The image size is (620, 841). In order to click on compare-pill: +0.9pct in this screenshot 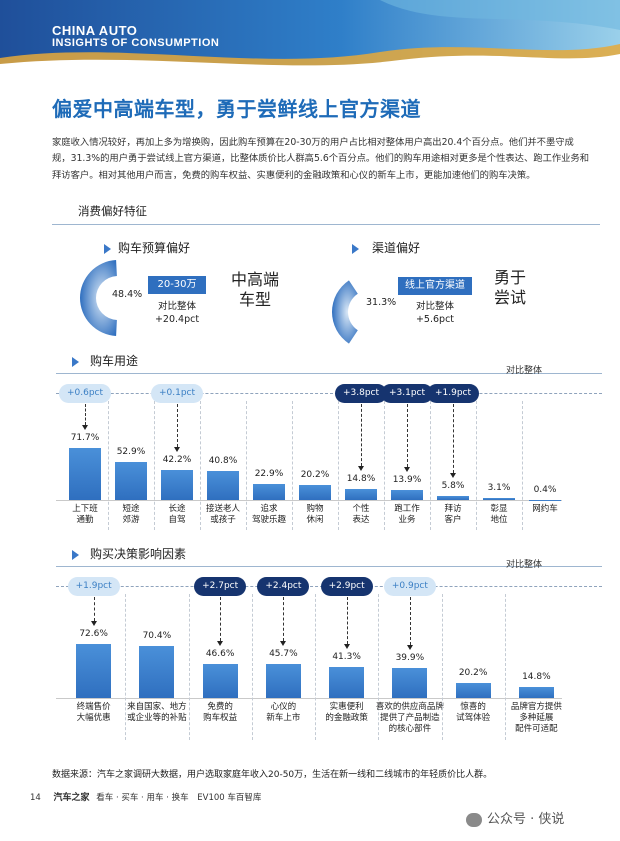, I will do `click(409, 586)`.